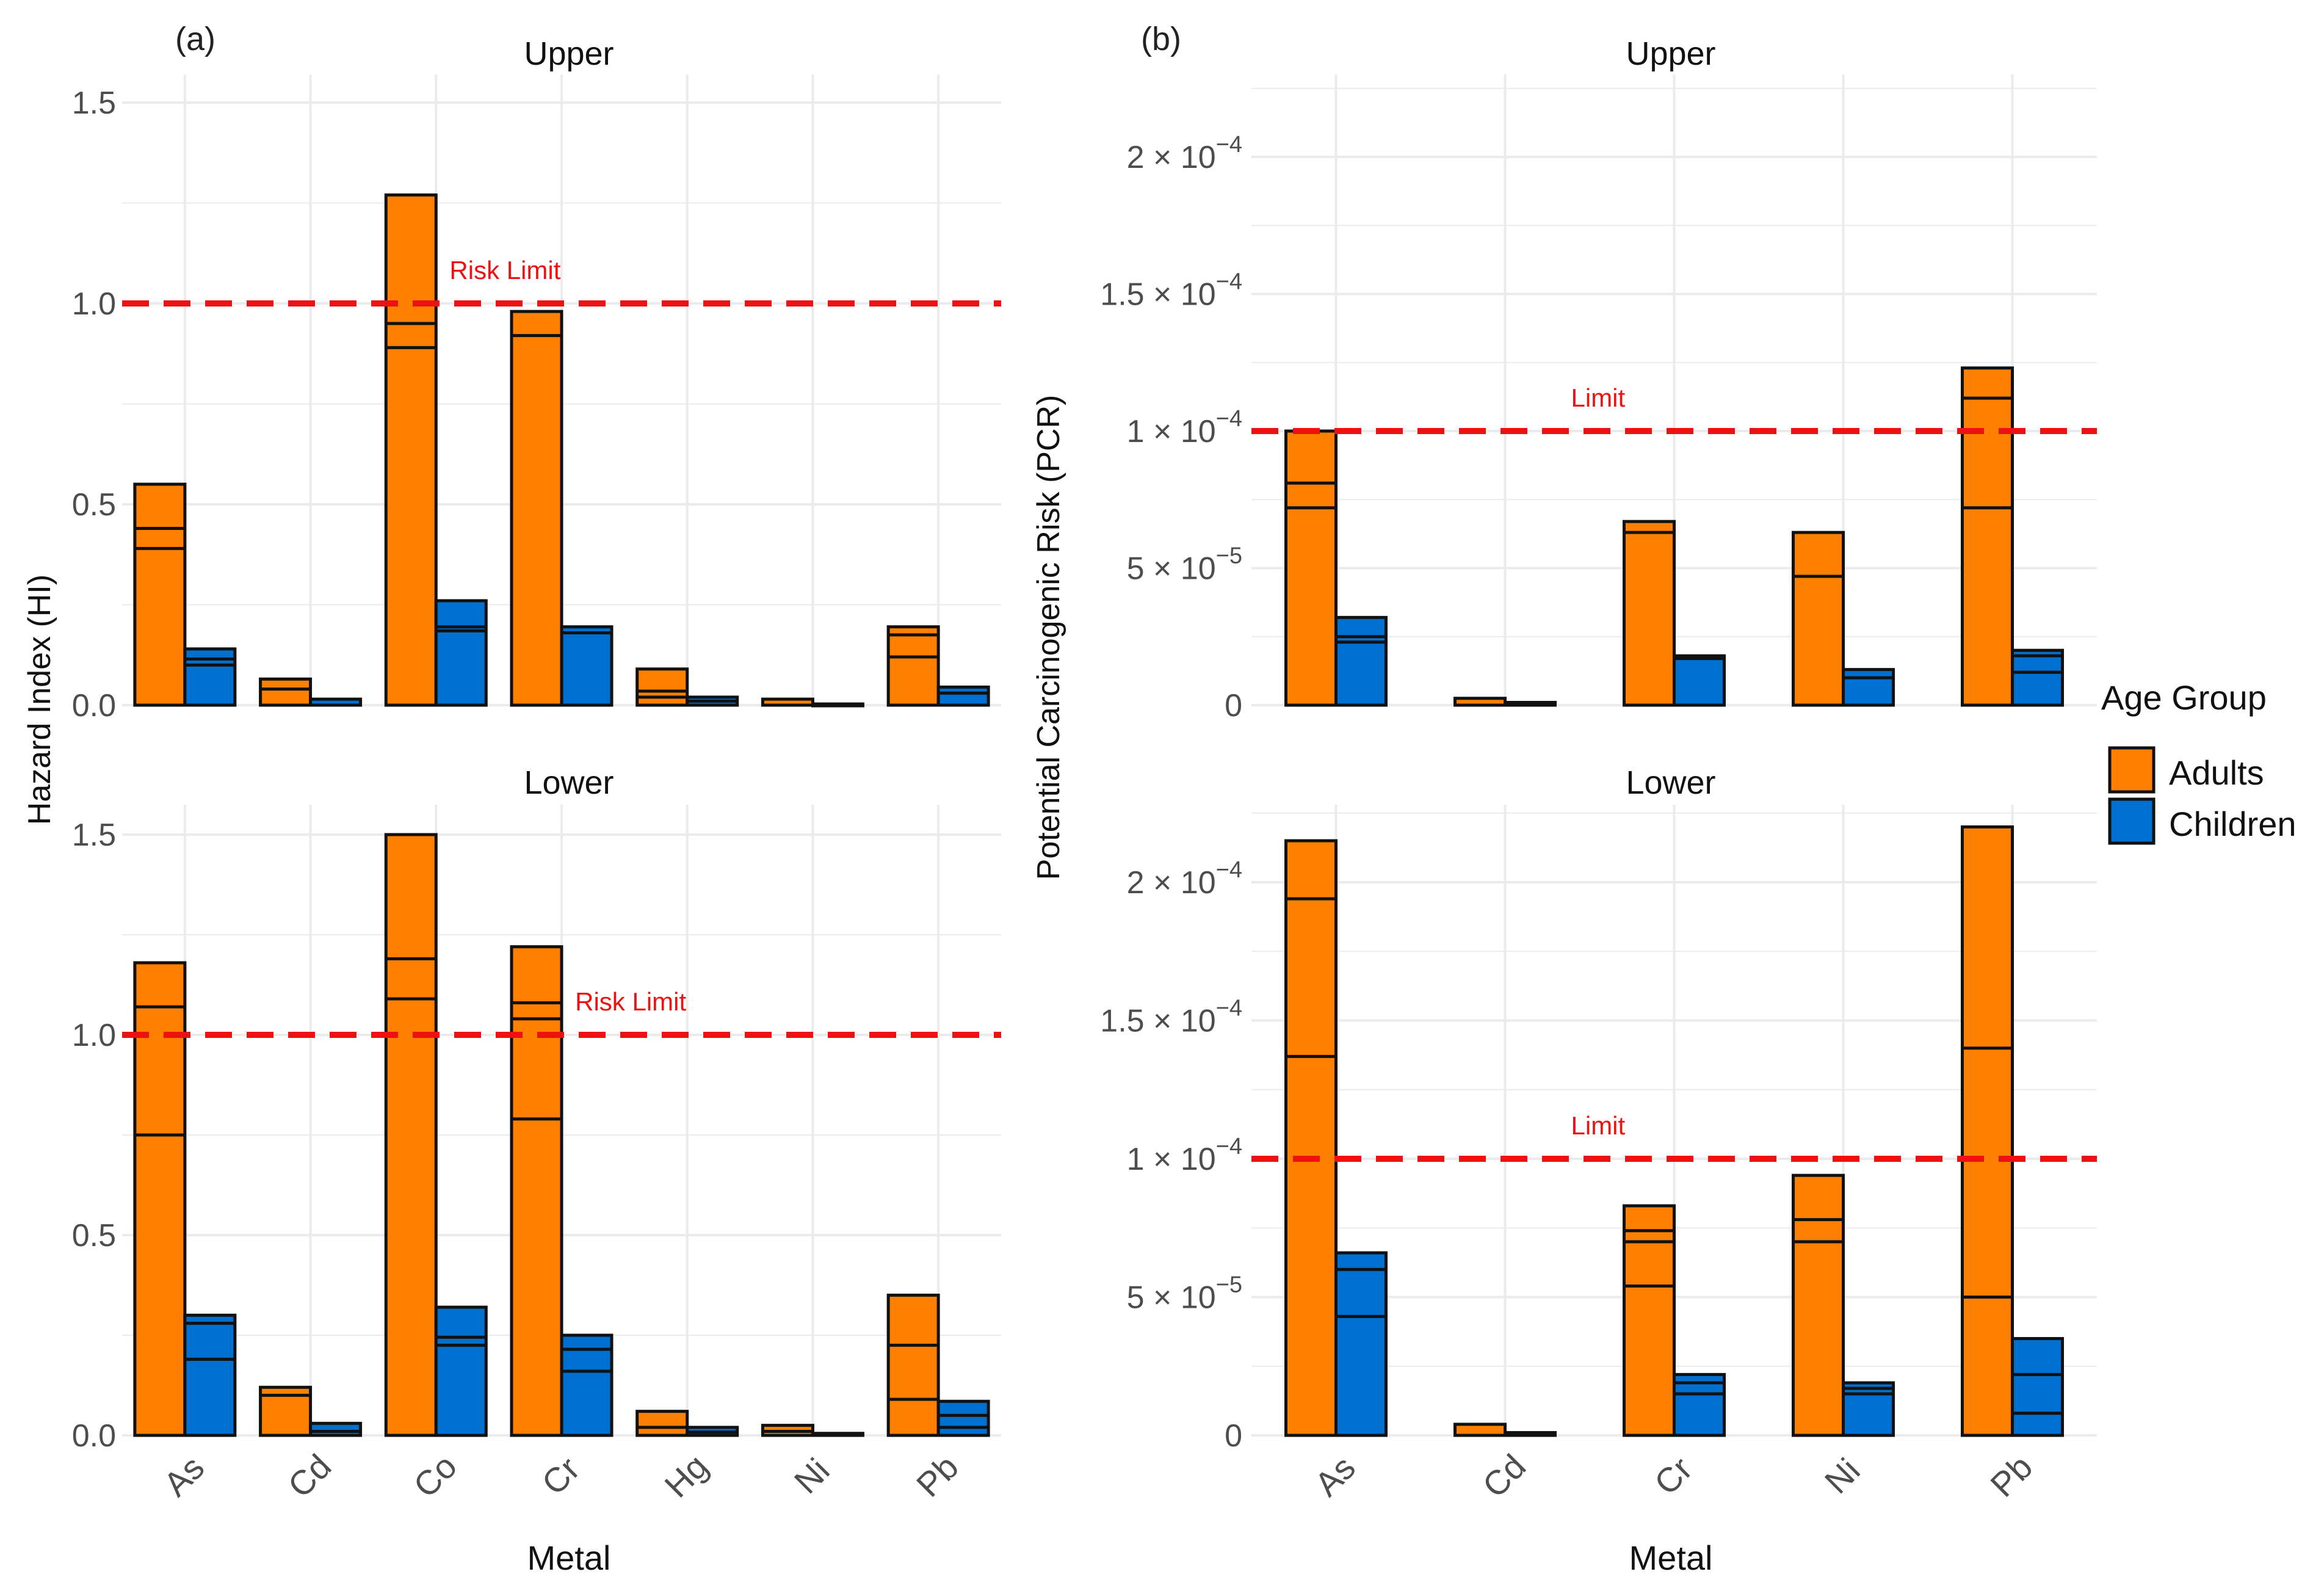 The image size is (2324, 1588). Describe the element at coordinates (1480, 702) in the screenshot. I see `bar-b-upper-adults-Cd` at that location.